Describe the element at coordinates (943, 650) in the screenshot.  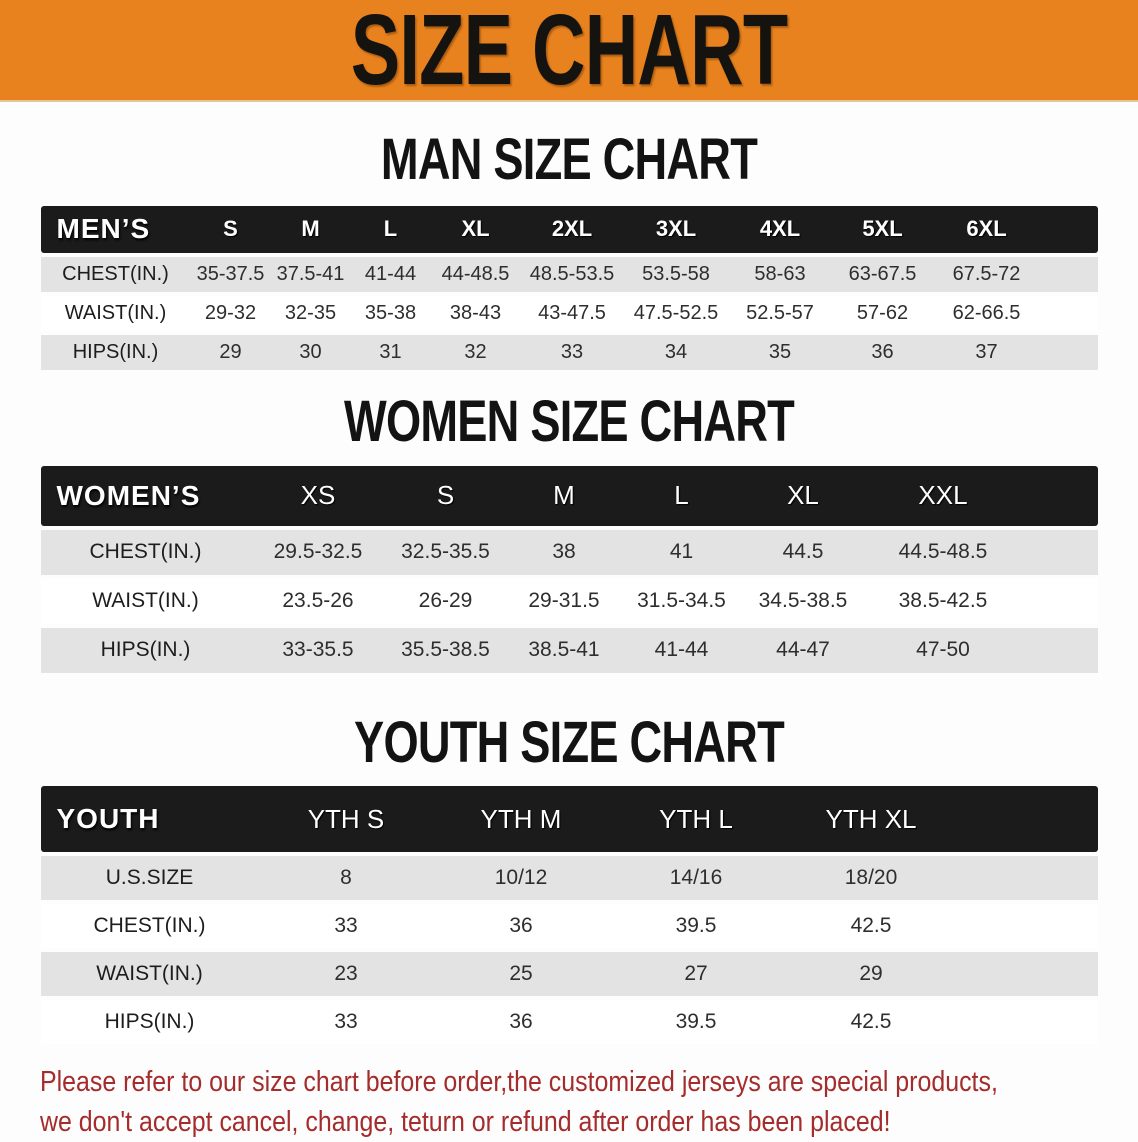
I see `size-cell: 47-50` at that location.